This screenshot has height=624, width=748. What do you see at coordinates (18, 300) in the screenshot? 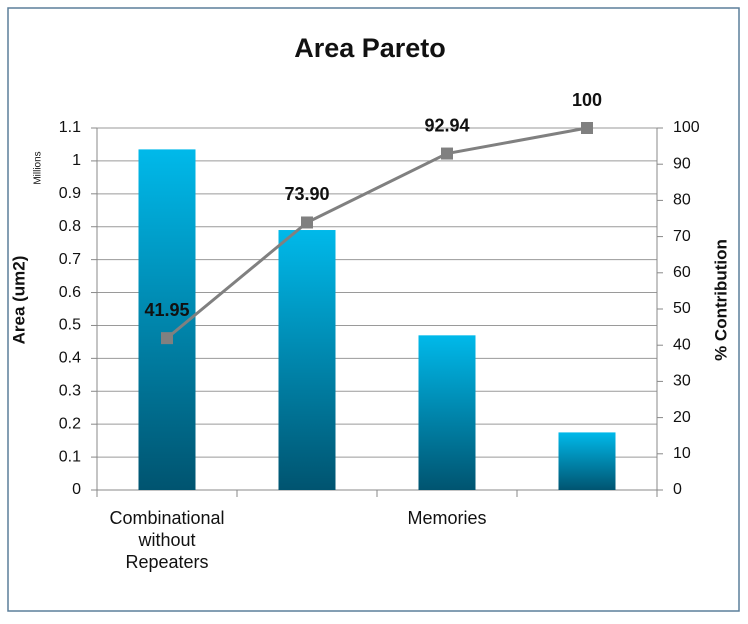
I see `y-axis-title: Area (um2)` at bounding box center [18, 300].